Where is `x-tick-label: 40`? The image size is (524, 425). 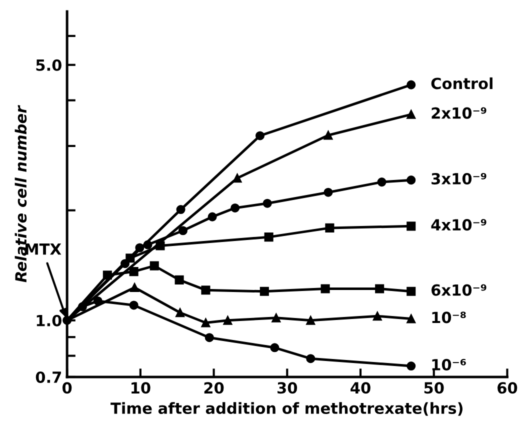 x-tick-label: 40 is located at coordinates (360, 388).